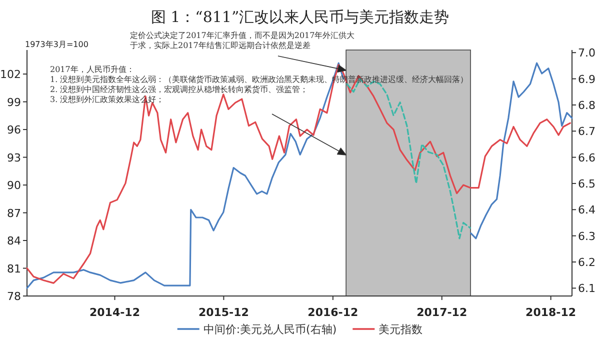  Describe the element at coordinates (587, 79) in the screenshot. I see `y2-tick-label: 6.9` at that location.